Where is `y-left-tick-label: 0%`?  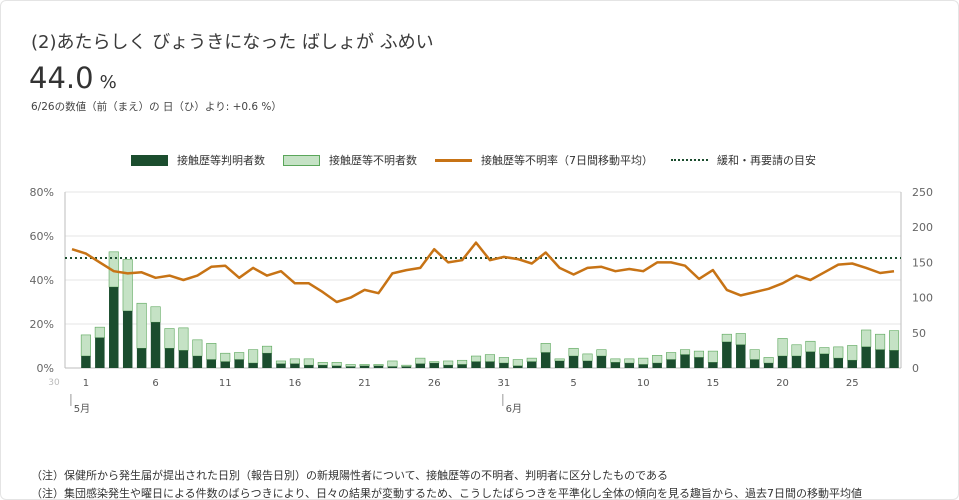
y-left-tick-label: 0% is located at coordinates (45, 368).